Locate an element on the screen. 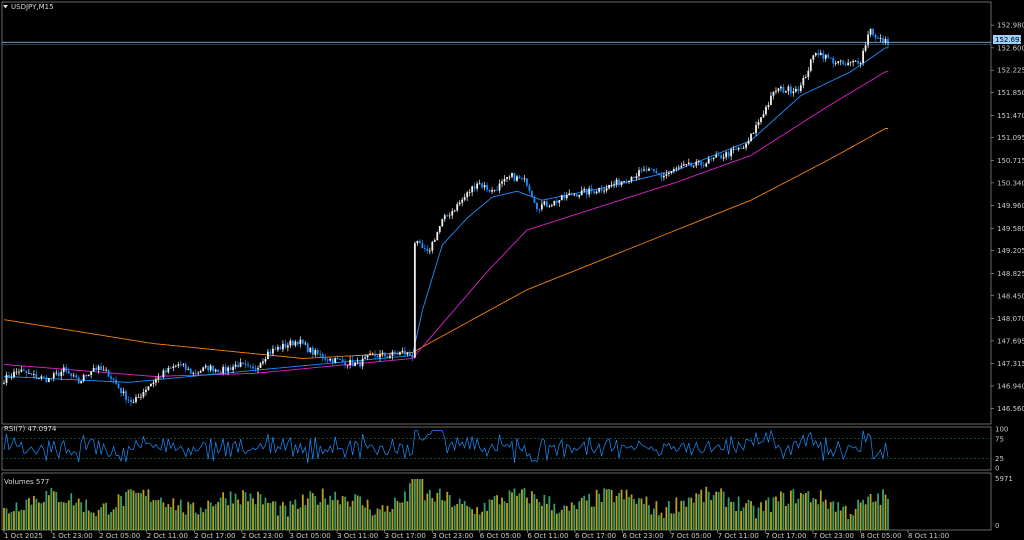 The height and width of the screenshot is (540, 1024). time-tick-label: 7 Oct 17:00 is located at coordinates (785, 536).